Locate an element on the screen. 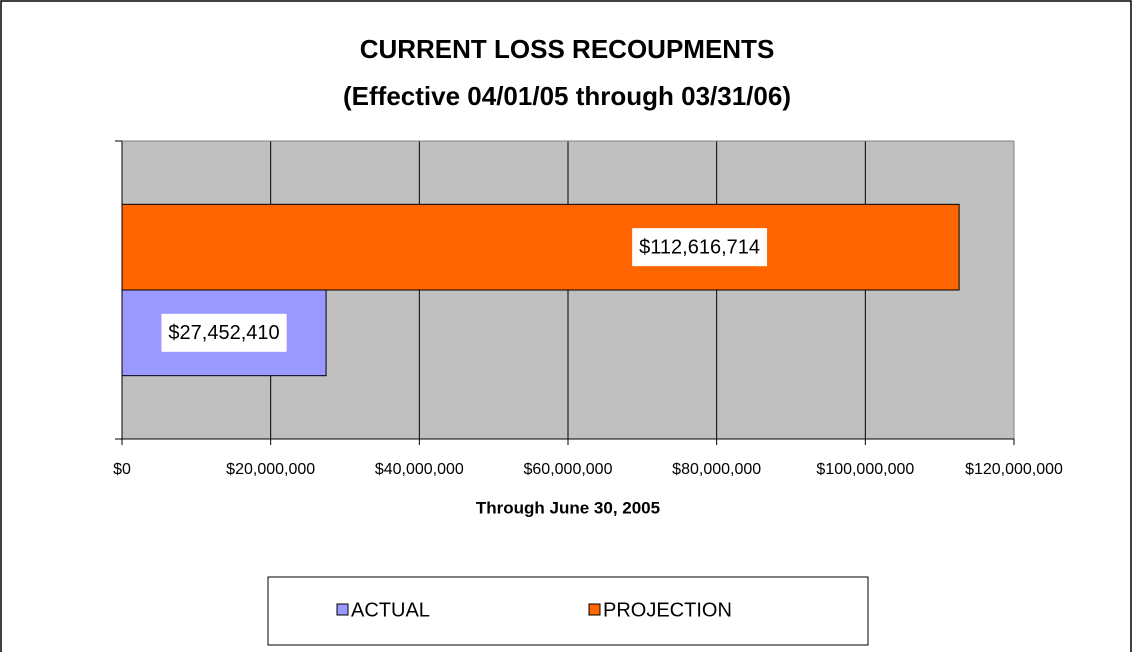 This screenshot has height=652, width=1133. legend-label: ACTUAL is located at coordinates (390, 610).